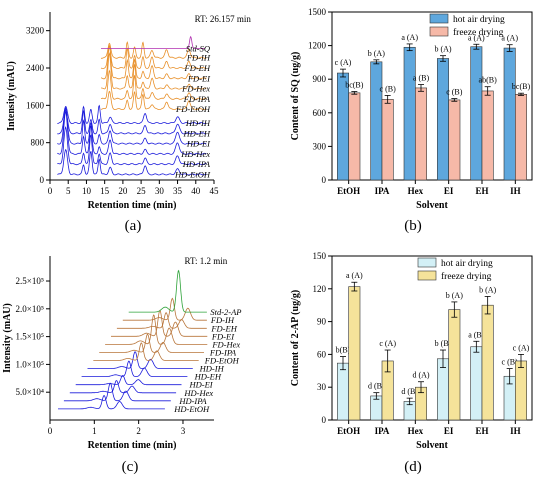 The height and width of the screenshot is (480, 550). What do you see at coordinates (320, 79) in the screenshot?
I see `y-tick-label: 900` at bounding box center [320, 79].